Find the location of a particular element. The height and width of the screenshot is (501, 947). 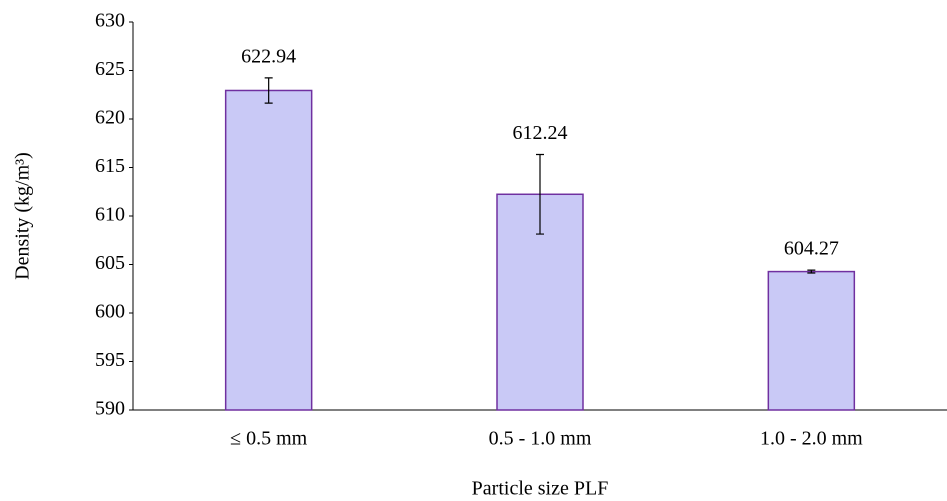

data-label: 604.27 is located at coordinates (811, 249).